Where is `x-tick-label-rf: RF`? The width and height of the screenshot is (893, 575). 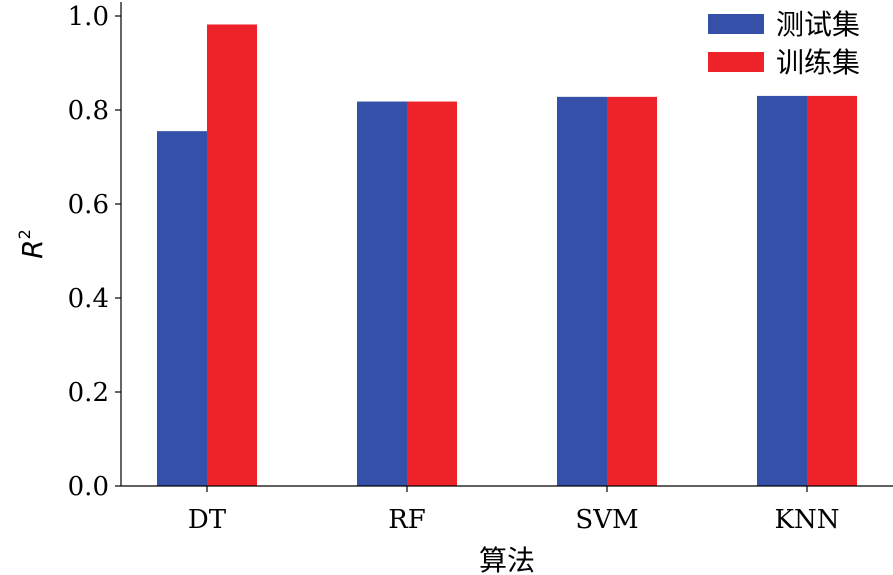 x-tick-label-rf: RF is located at coordinates (407, 520).